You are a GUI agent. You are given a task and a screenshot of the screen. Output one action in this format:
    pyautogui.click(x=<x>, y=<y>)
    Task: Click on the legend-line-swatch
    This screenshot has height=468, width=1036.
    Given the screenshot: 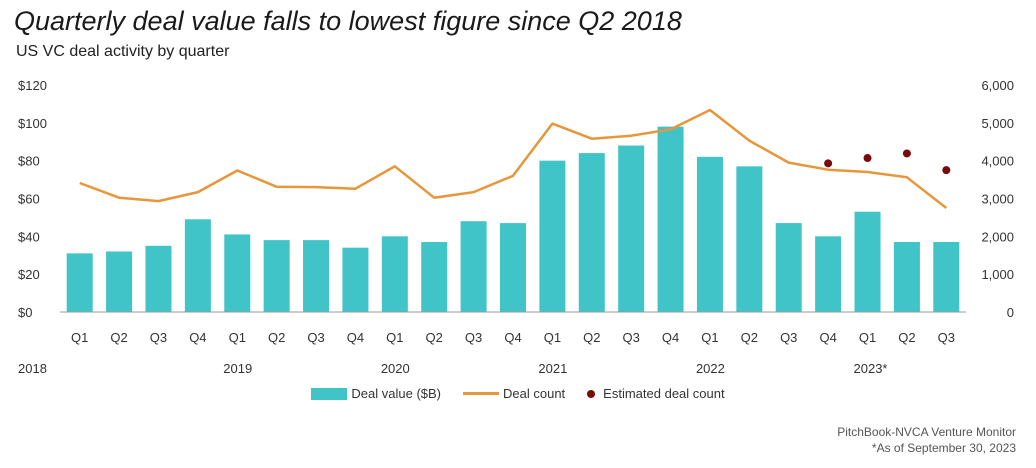 What is the action you would take?
    pyautogui.click(x=481, y=393)
    